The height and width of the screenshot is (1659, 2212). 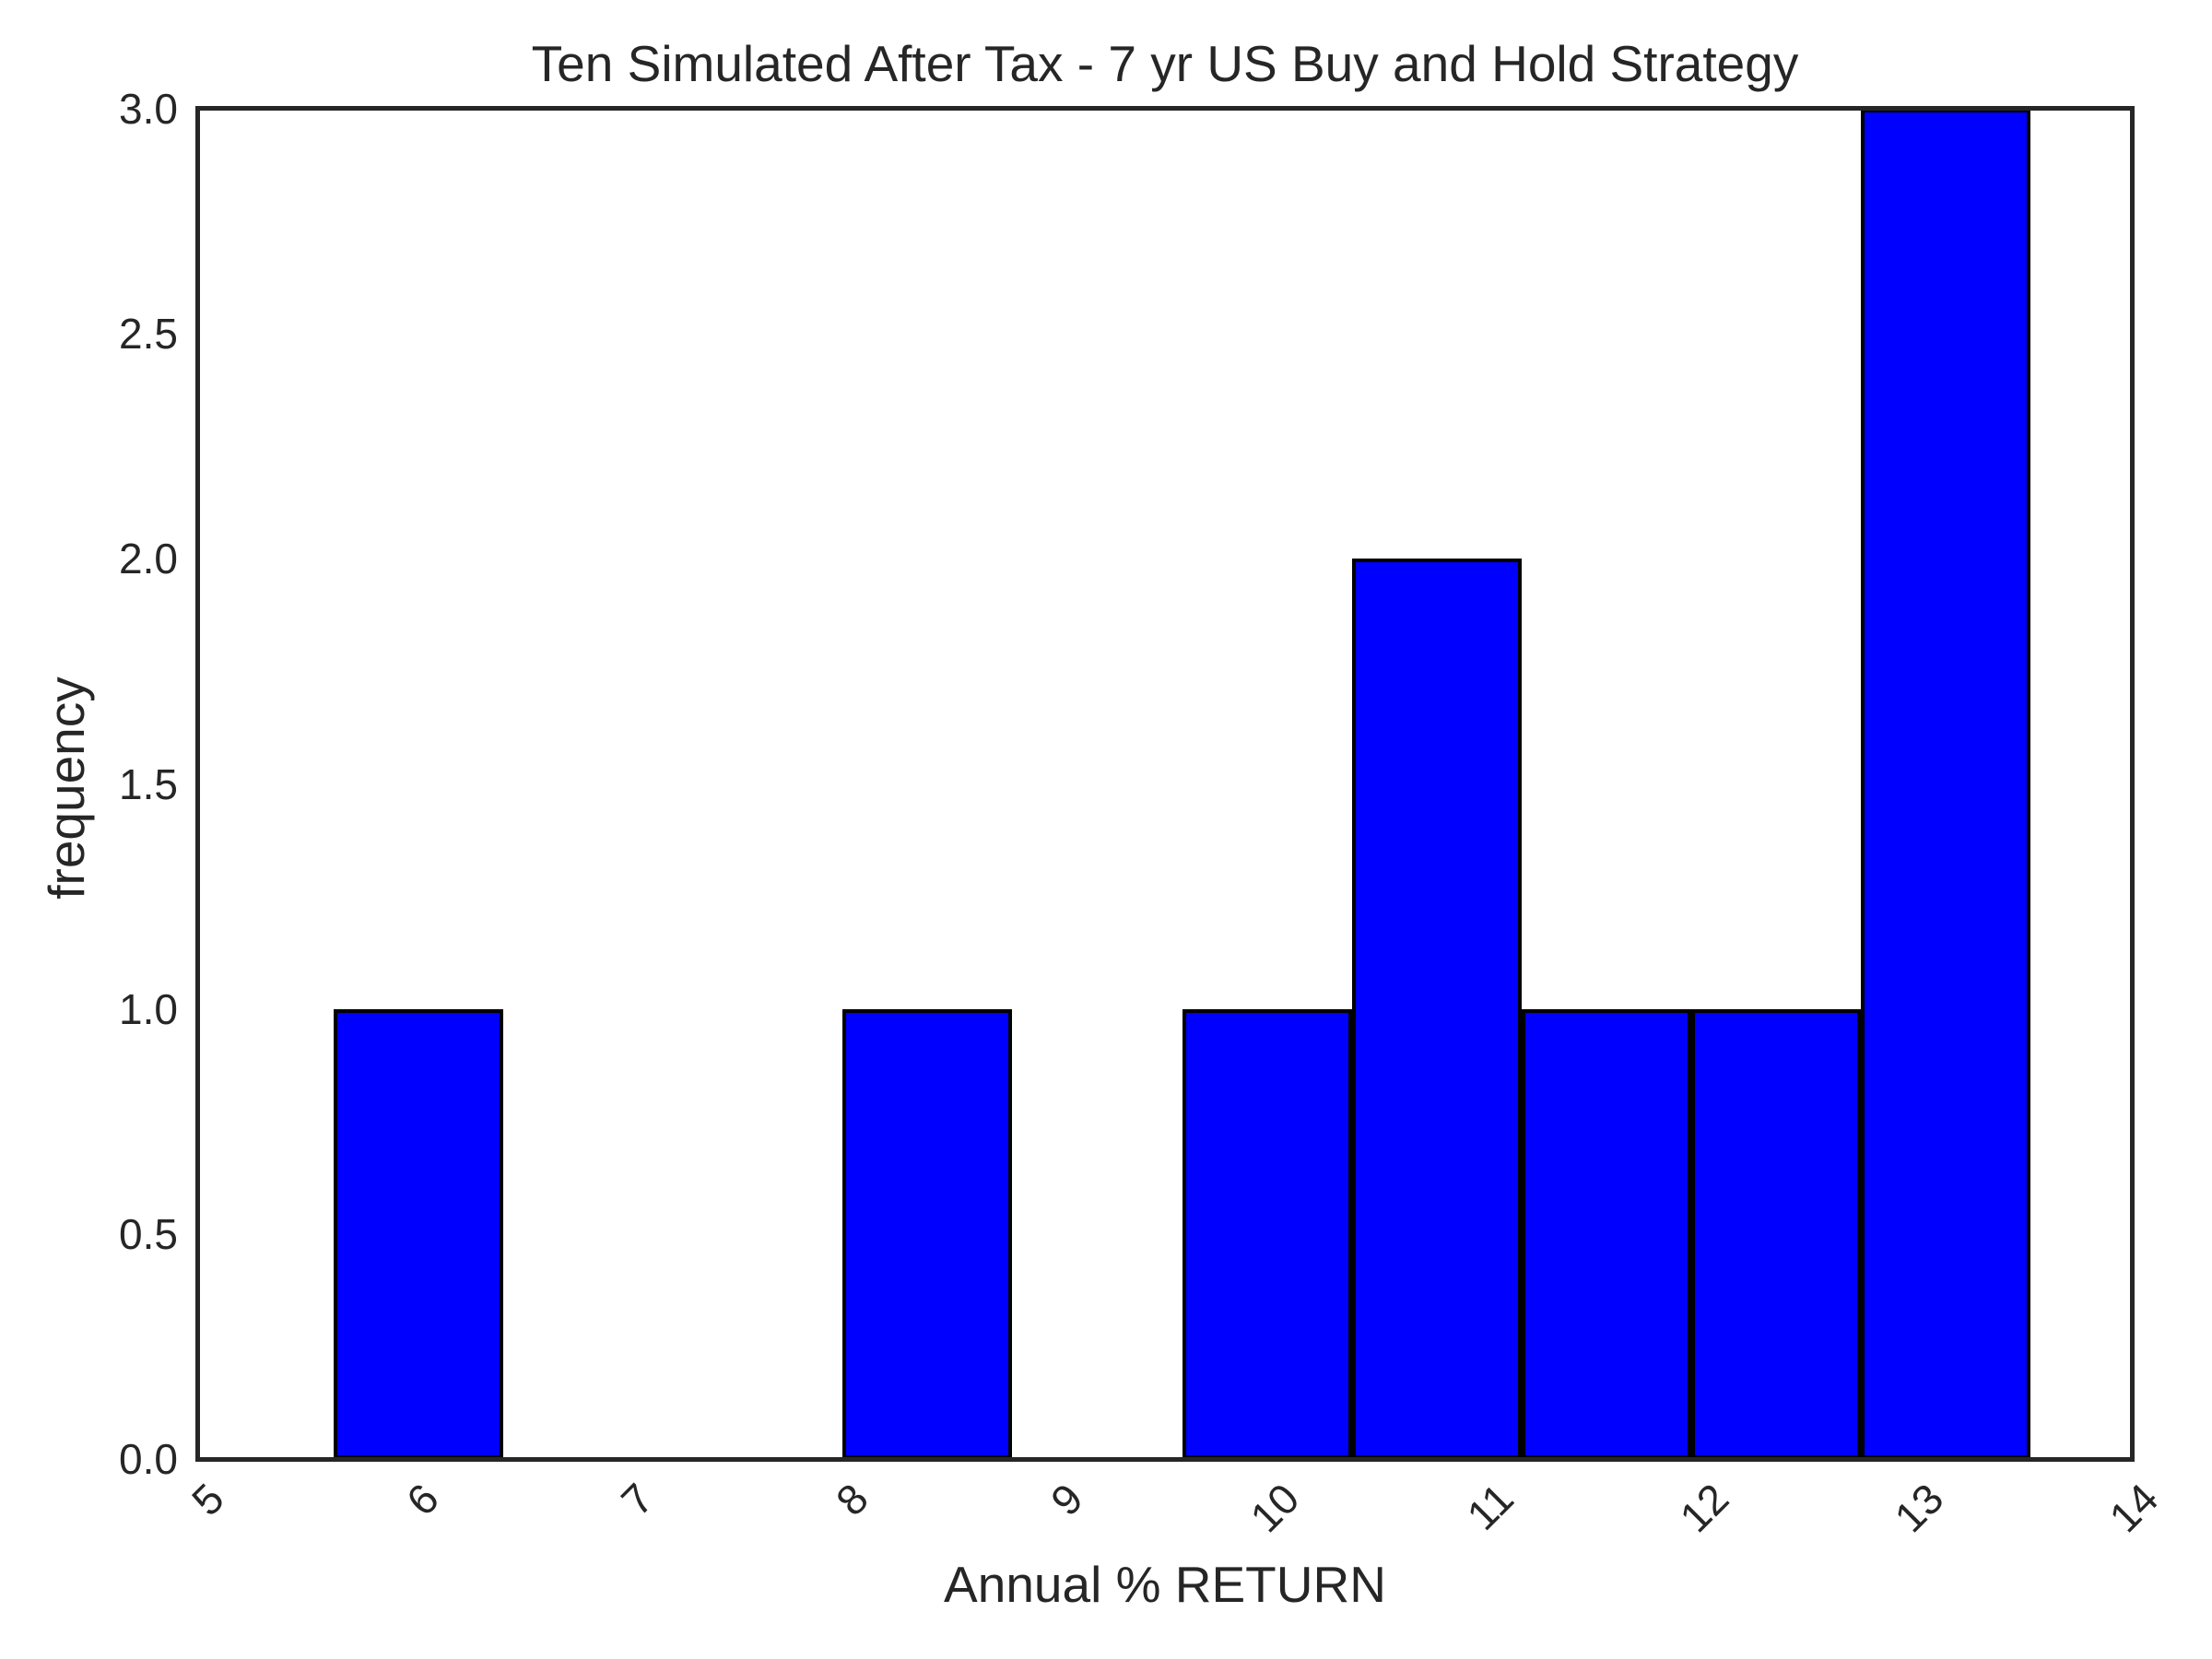 I want to click on y-tick-label: 3.0, so click(x=148, y=109).